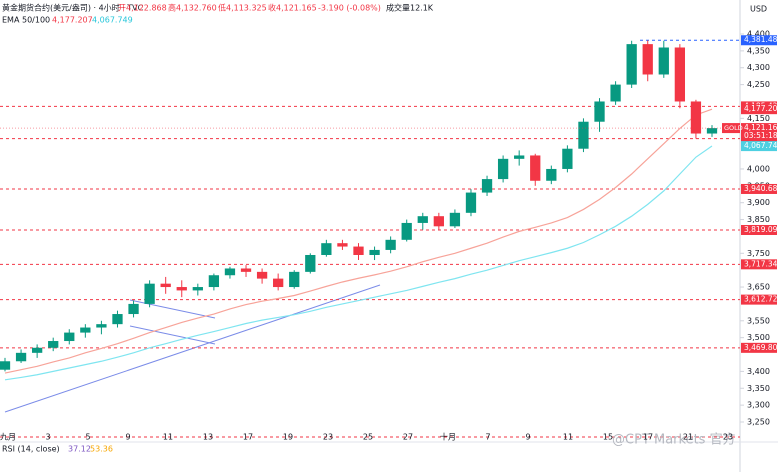  I want to click on level-tag-label: 3,612.720, so click(761, 299).